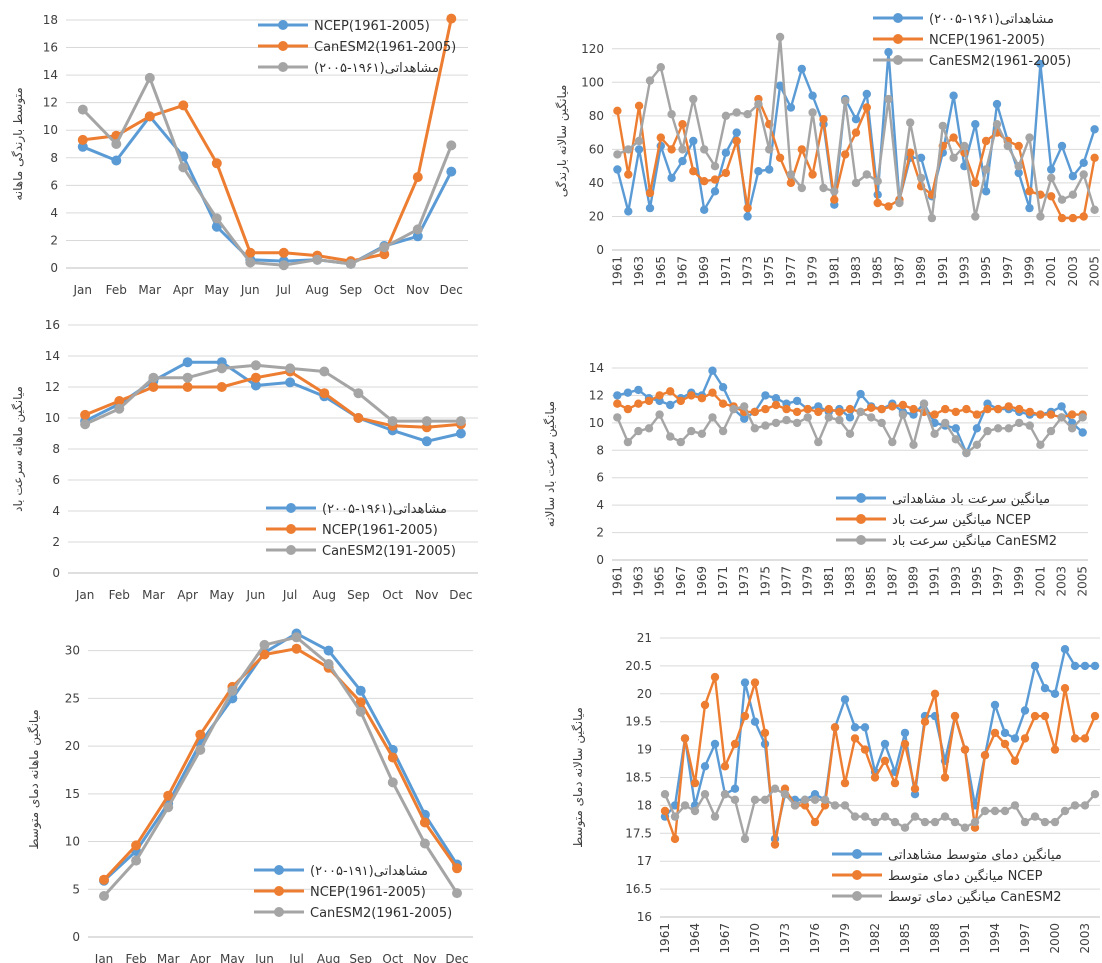 The height and width of the screenshot is (963, 1102). Describe the element at coordinates (1008, 271) in the screenshot. I see `x-tick-label: 1997` at that location.